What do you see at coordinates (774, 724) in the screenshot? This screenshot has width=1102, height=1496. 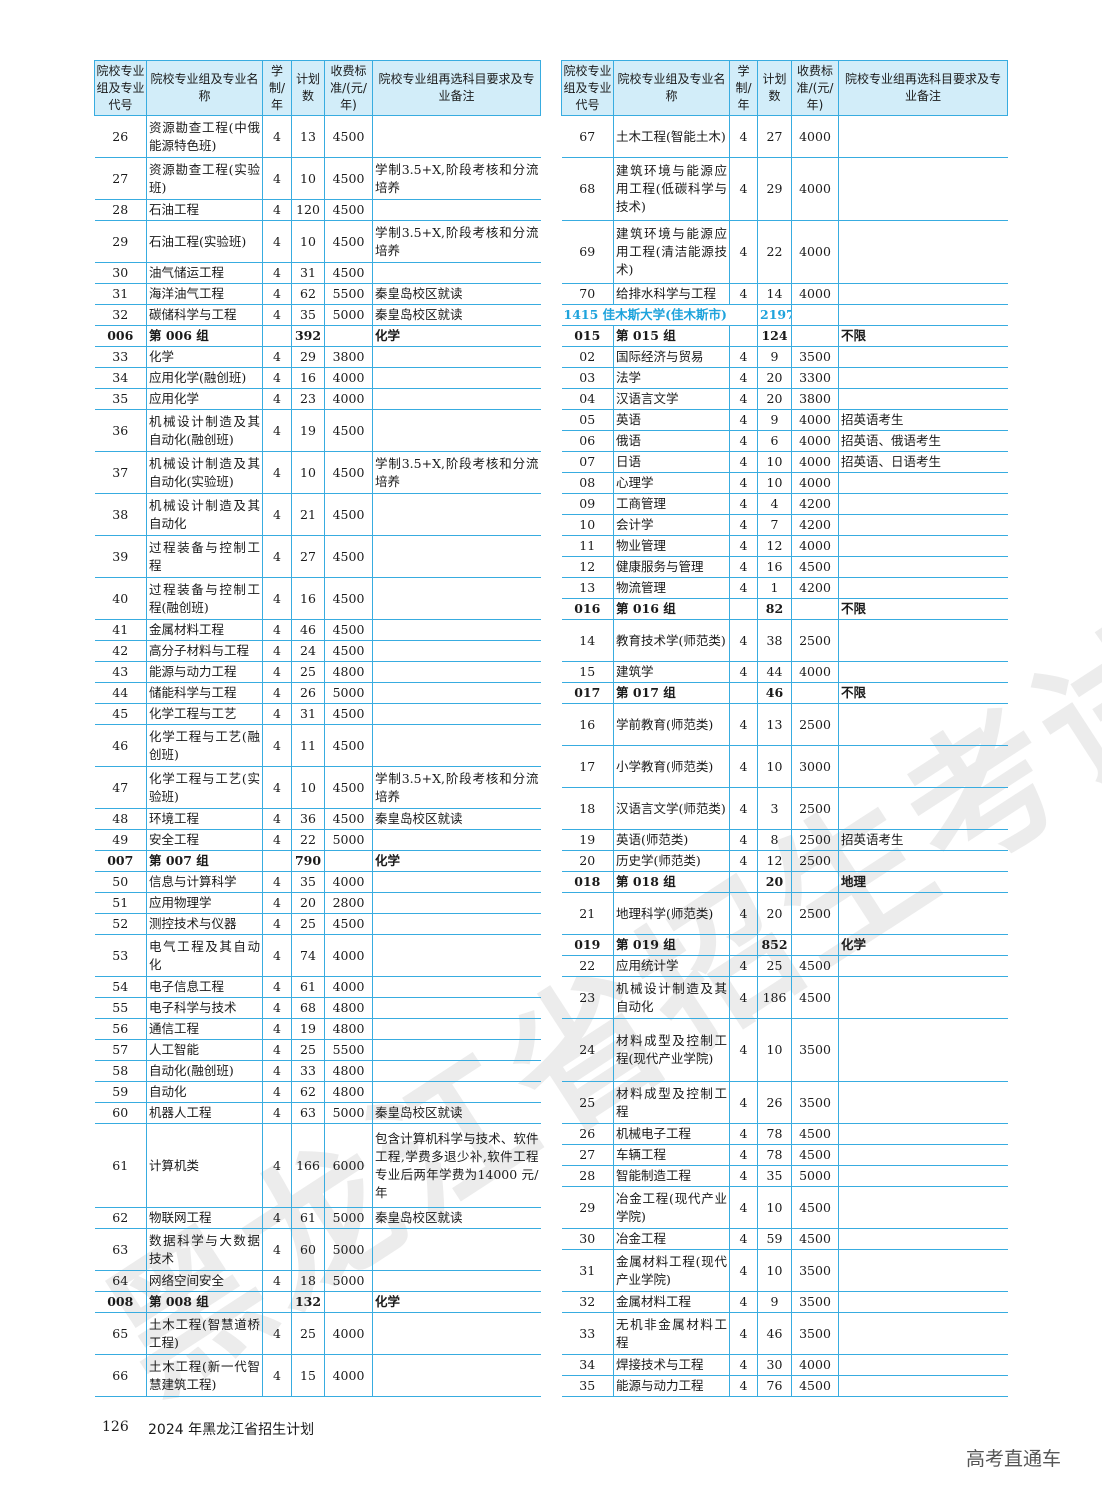 I see `plan-cell: 13` at bounding box center [774, 724].